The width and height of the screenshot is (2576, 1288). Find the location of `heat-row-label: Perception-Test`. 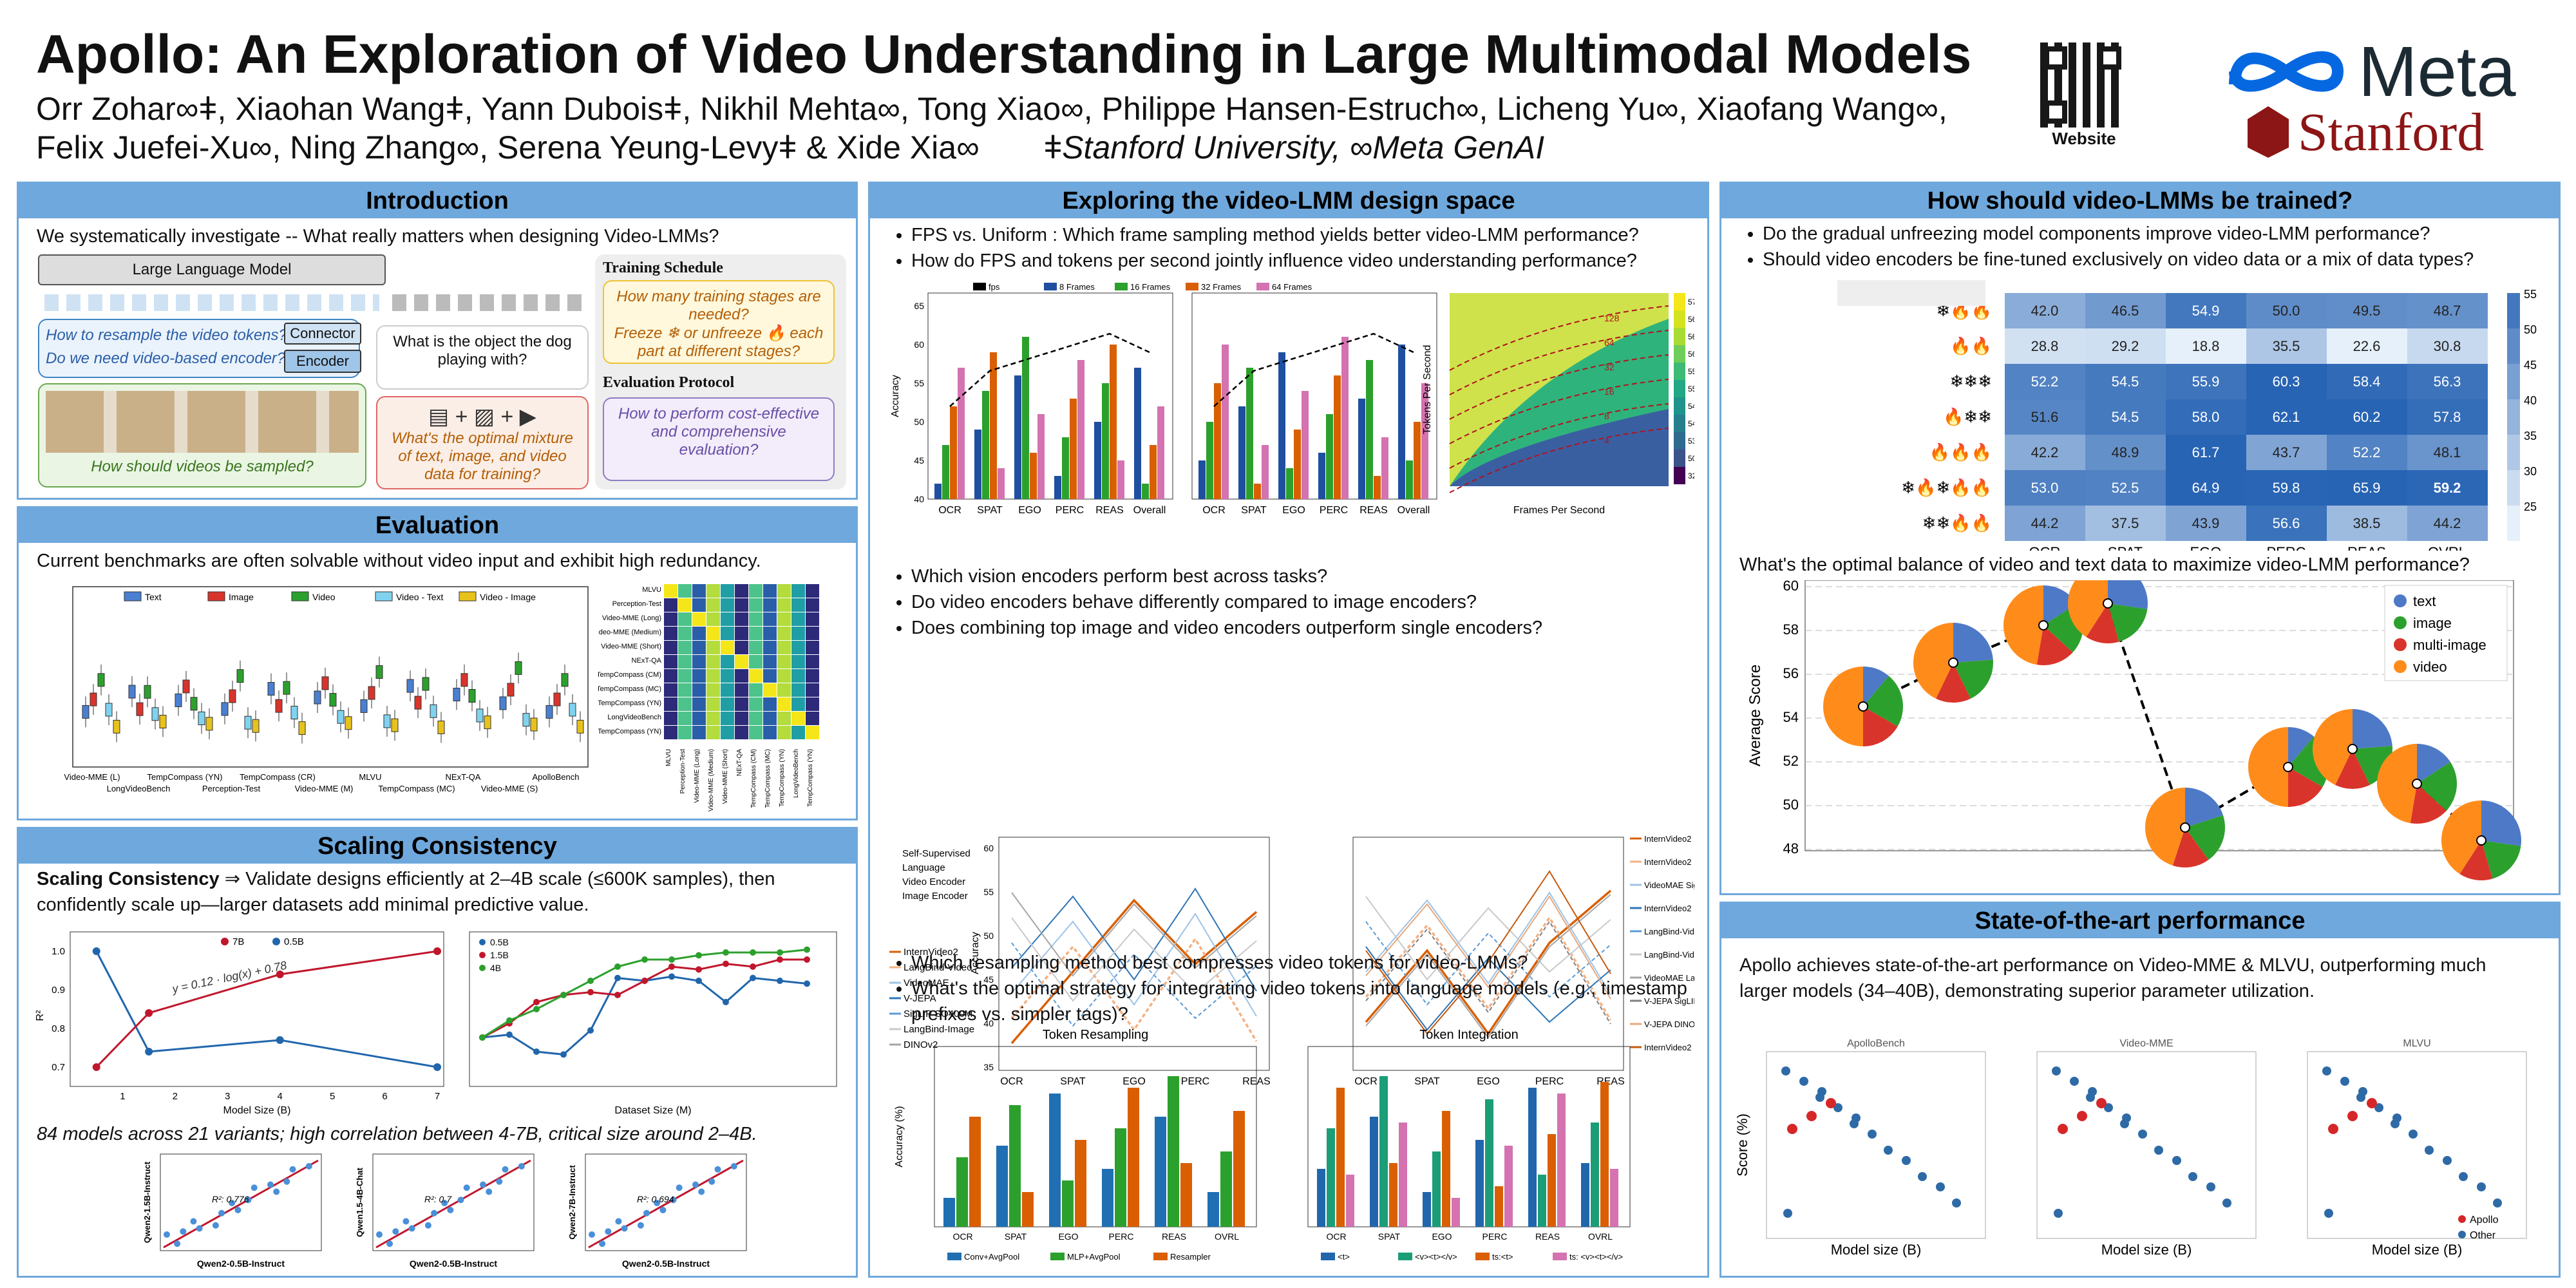

heat-row-label: Perception-Test is located at coordinates (636, 604).